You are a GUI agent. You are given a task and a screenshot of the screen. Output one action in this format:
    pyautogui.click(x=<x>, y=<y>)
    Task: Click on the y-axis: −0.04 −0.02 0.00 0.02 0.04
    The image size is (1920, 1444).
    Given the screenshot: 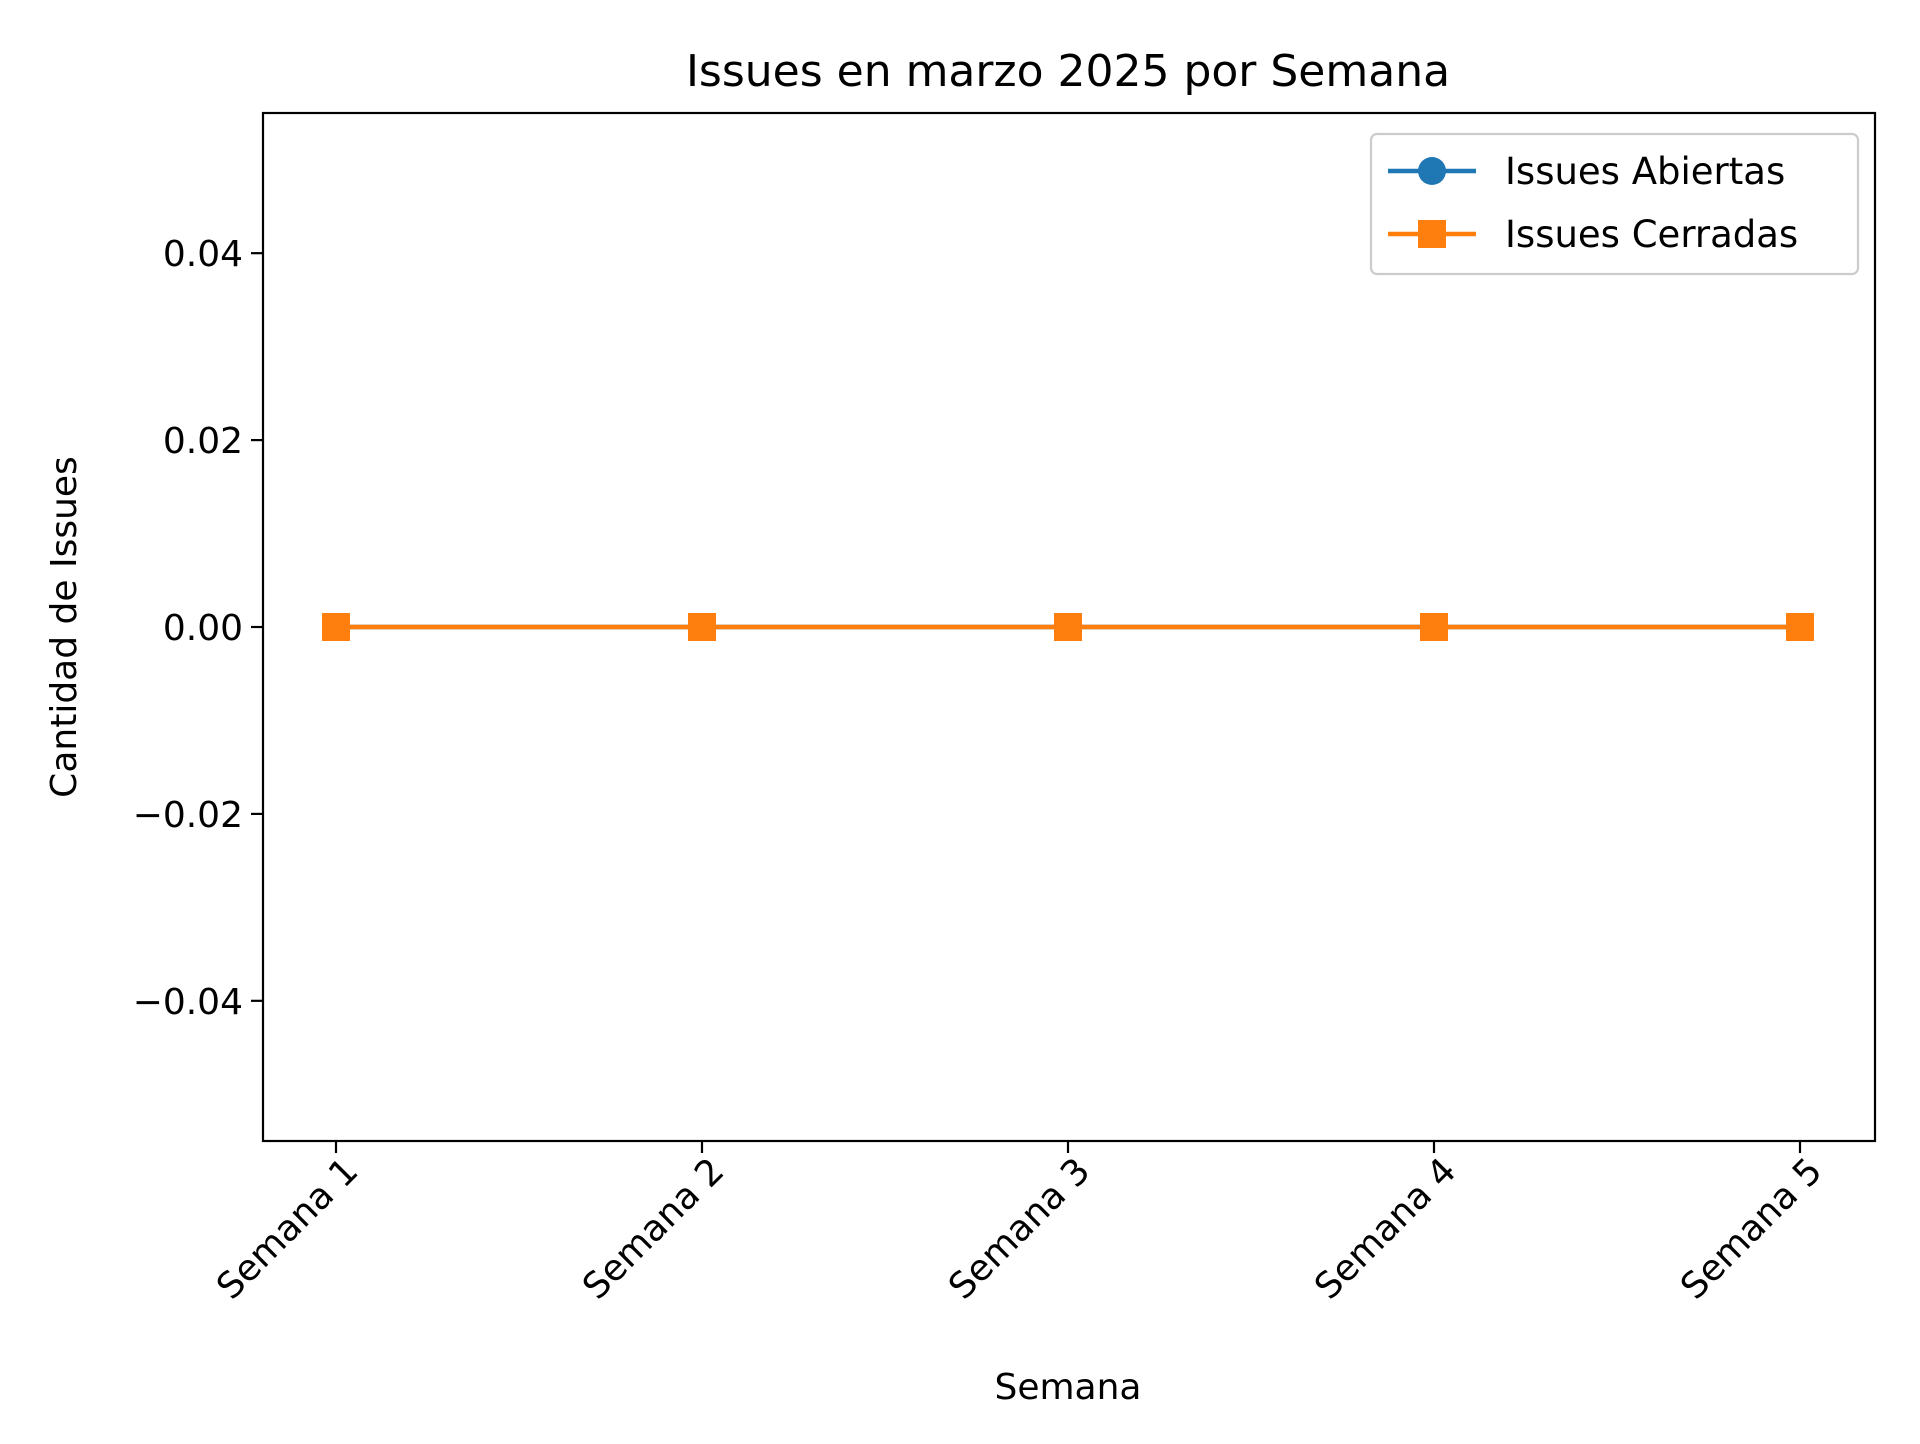 What is the action you would take?
    pyautogui.click(x=198, y=628)
    